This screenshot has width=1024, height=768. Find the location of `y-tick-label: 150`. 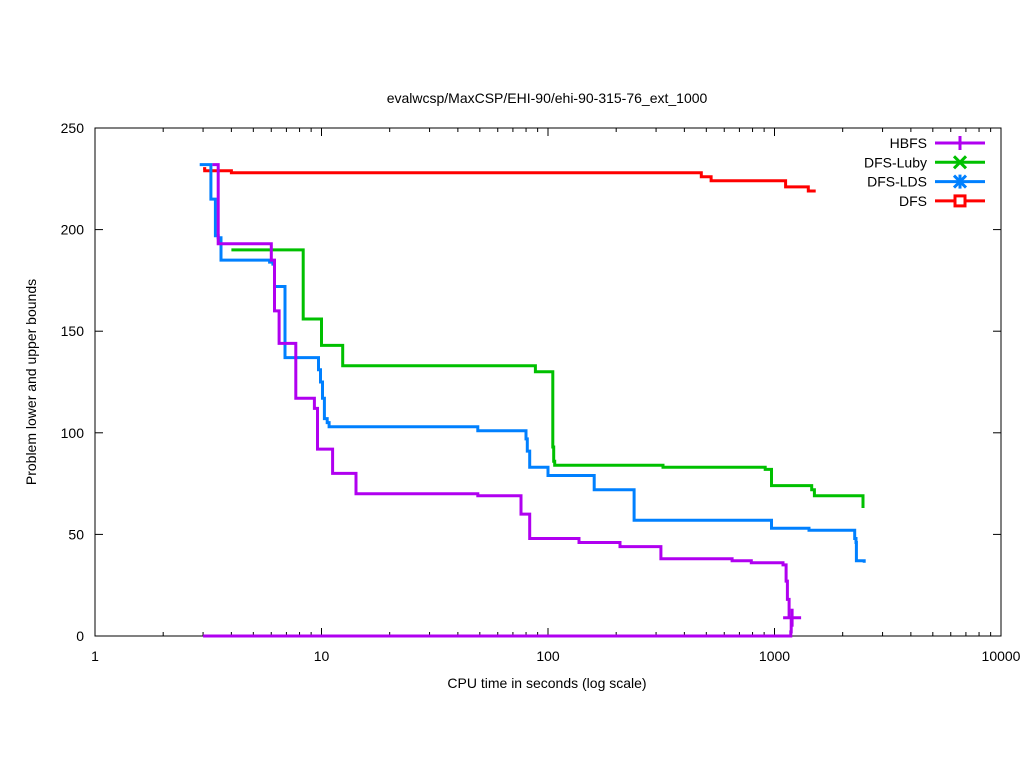

y-tick-label: 150 is located at coordinates (73, 331).